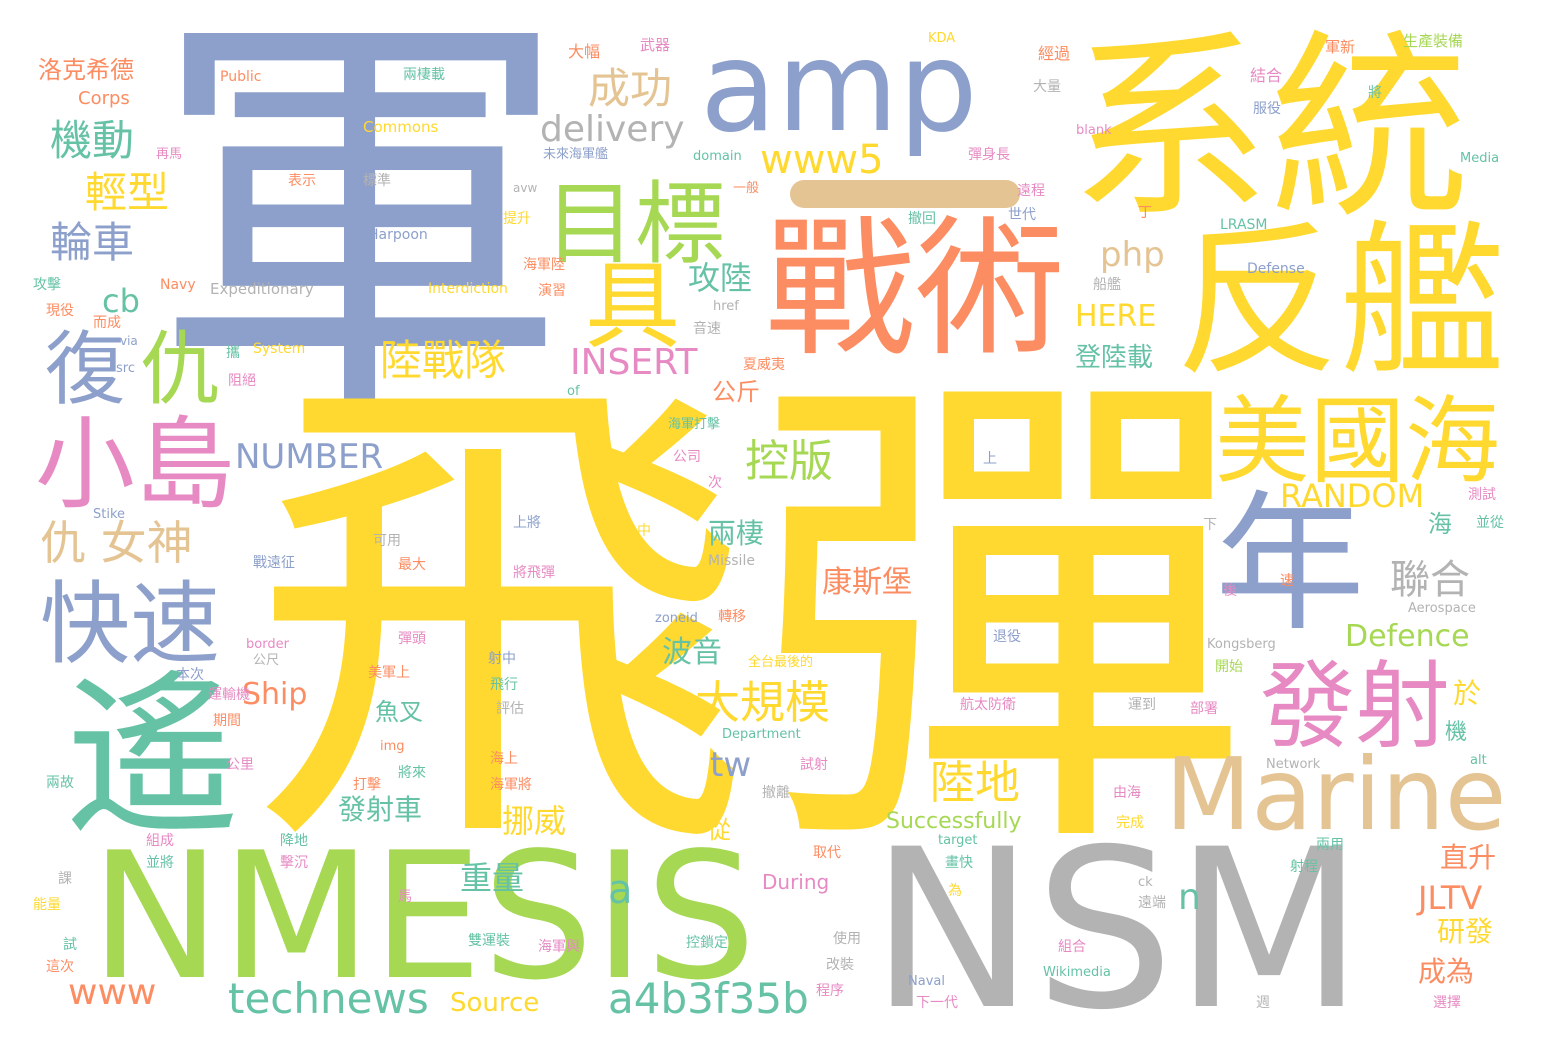  I want to click on word: NUMBER, so click(309, 457).